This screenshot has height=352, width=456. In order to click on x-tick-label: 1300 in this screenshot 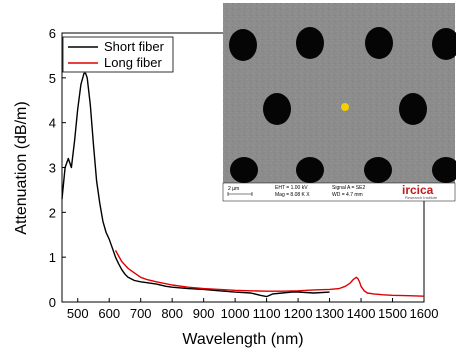, I will do `click(329, 313)`.